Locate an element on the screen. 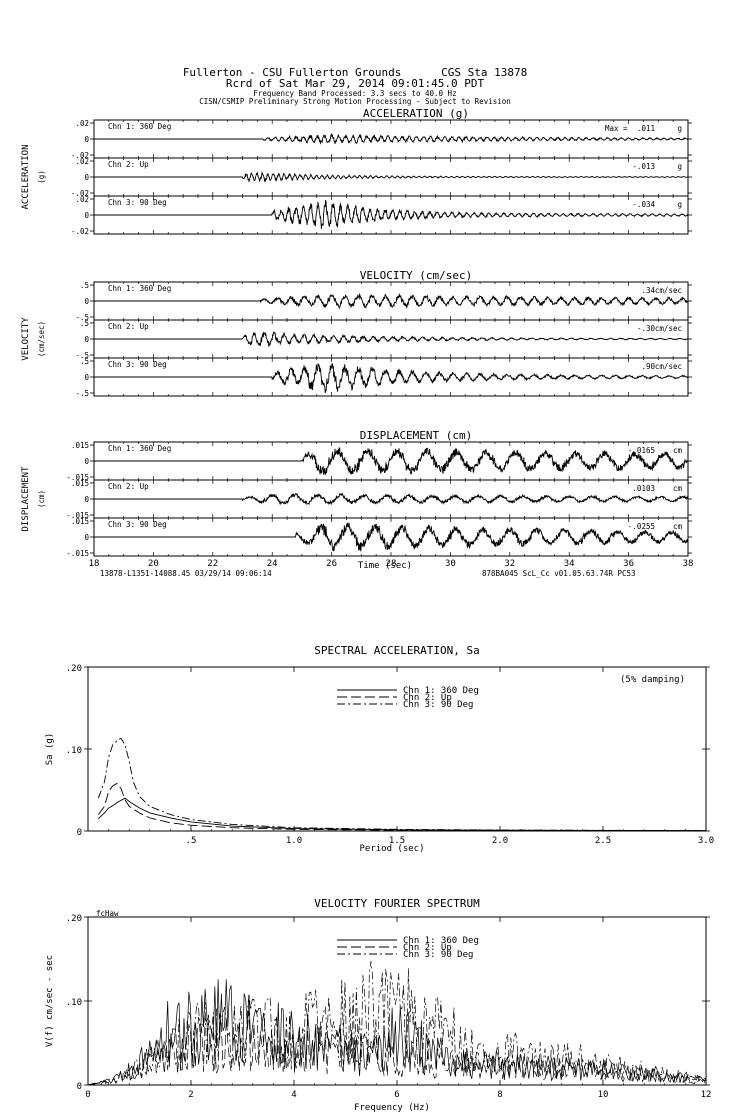  channel-trace-group: .015 0 -.015 Chn 1: 360 Deg -.0165 cm is located at coordinates (379, 461).